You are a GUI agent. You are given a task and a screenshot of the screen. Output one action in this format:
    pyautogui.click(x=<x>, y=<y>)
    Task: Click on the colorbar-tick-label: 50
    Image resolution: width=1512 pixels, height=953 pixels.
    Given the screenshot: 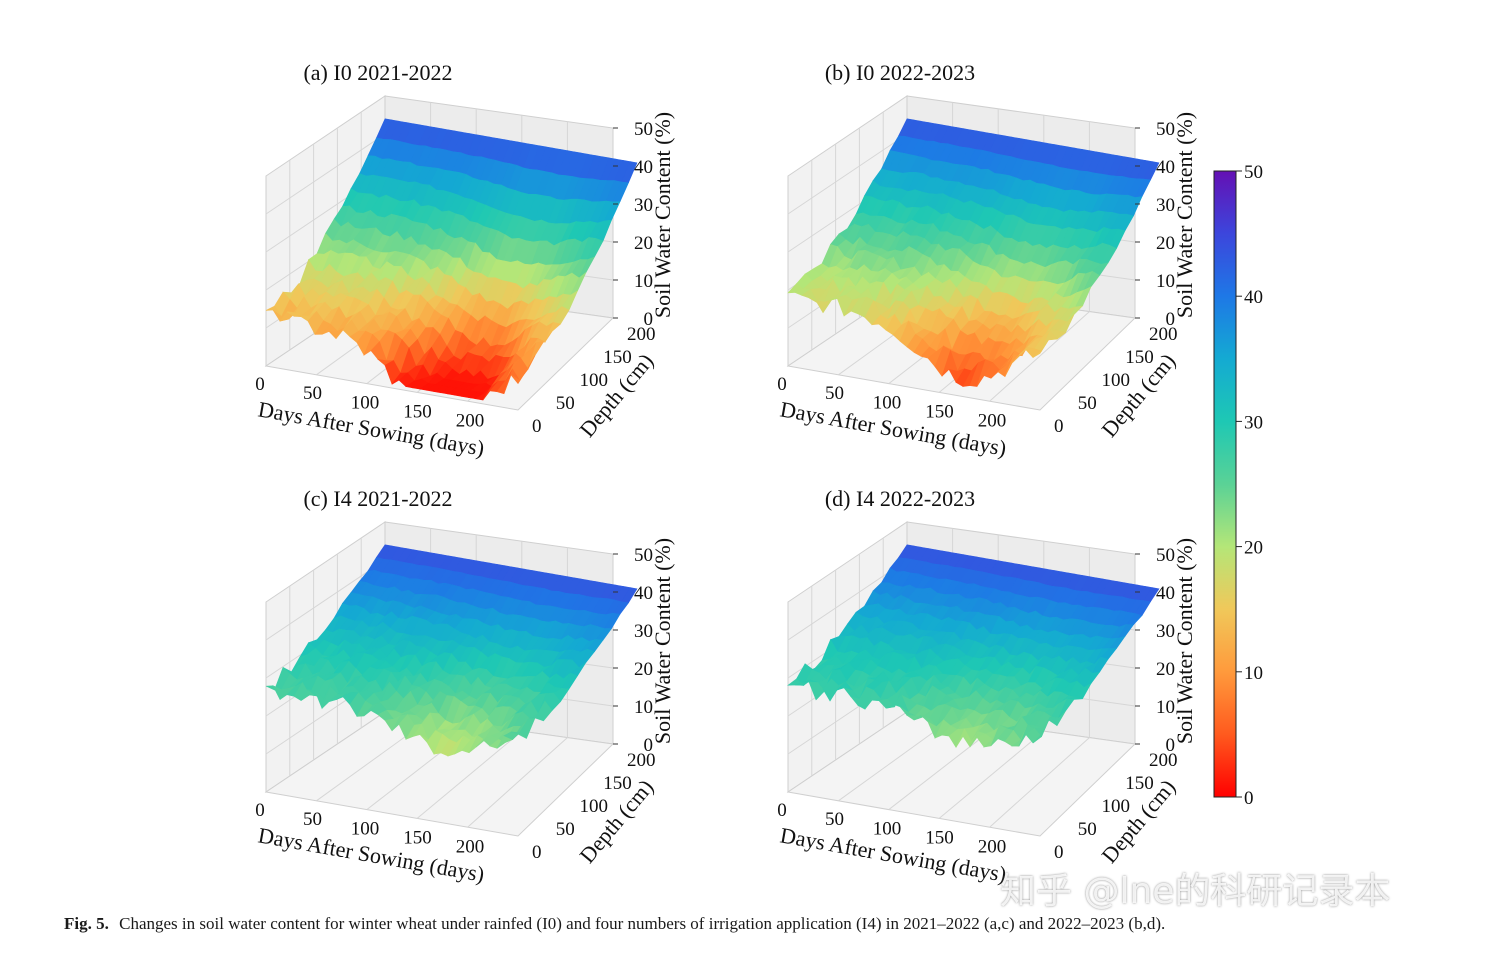 What is the action you would take?
    pyautogui.click(x=1253, y=172)
    